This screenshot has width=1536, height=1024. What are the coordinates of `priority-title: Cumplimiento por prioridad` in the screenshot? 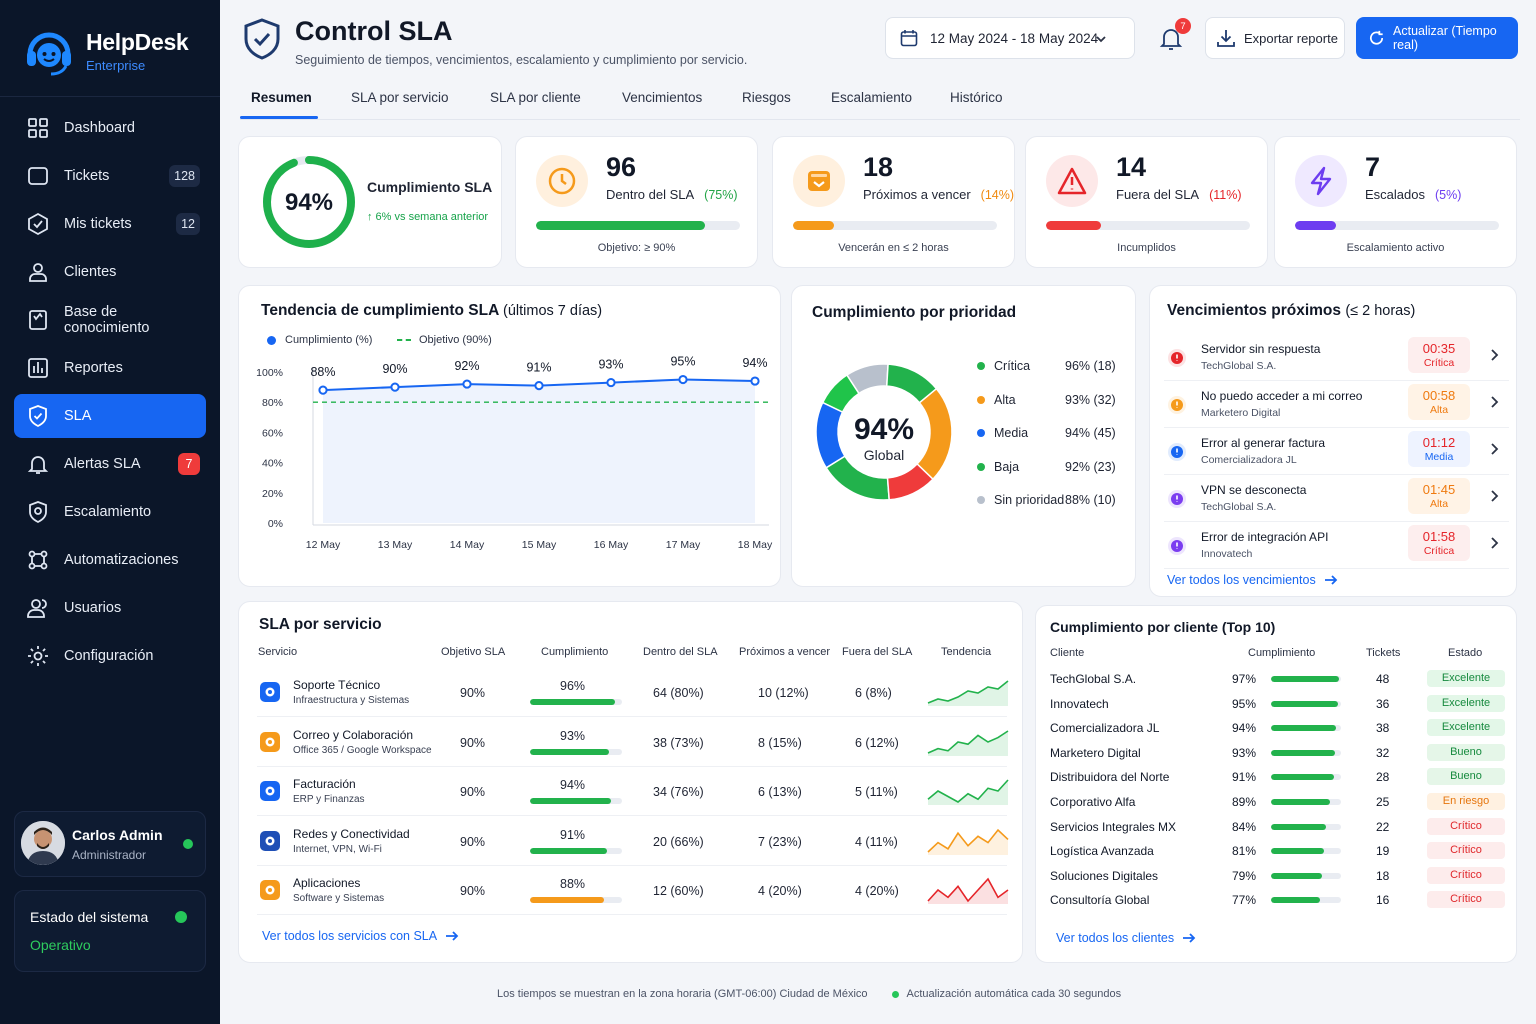 It's located at (914, 312).